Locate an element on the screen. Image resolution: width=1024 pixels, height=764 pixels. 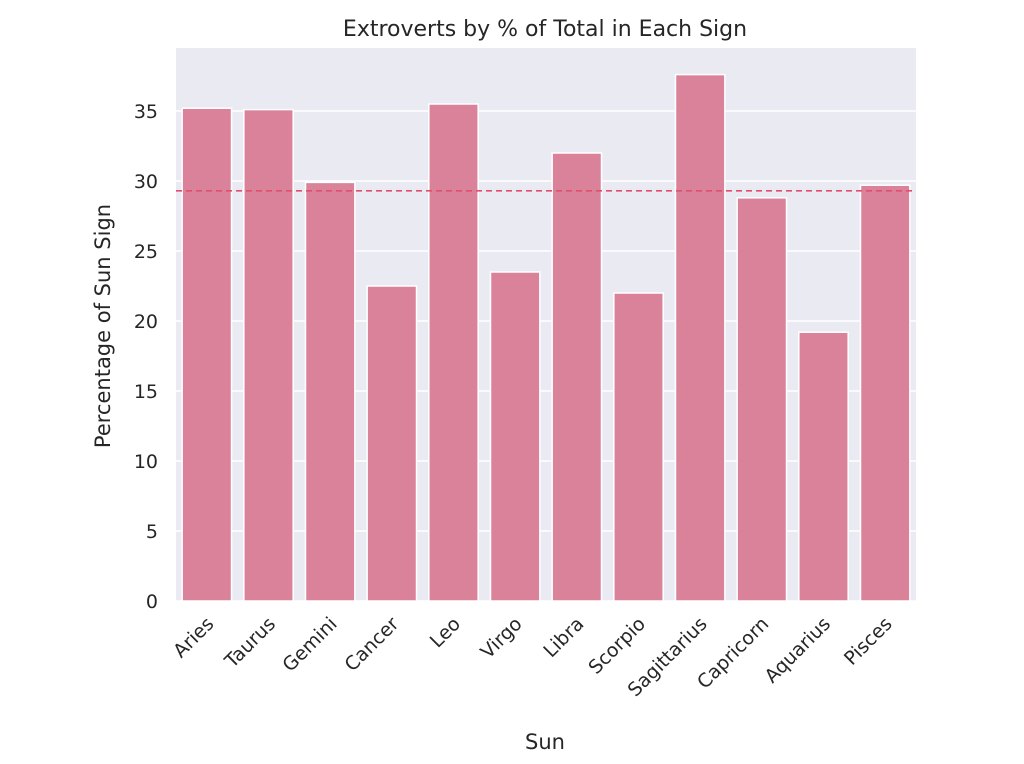
x-tick-label-libra: Libra is located at coordinates (563, 637).